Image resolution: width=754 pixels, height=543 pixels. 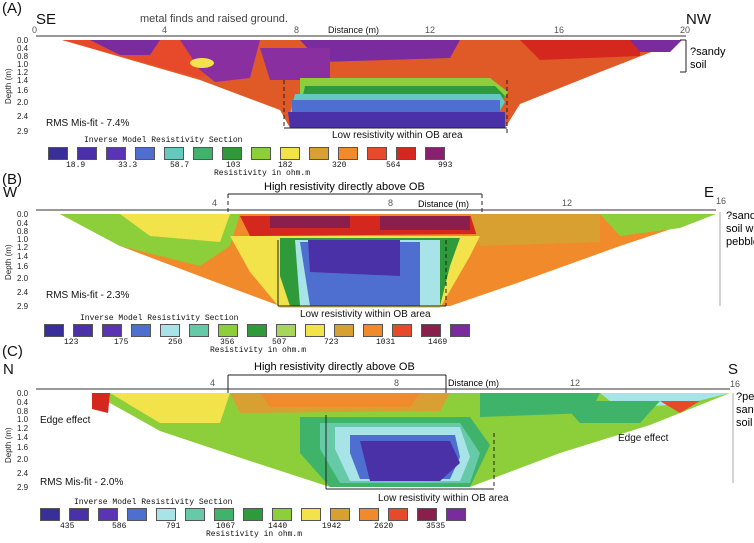 I want to click on legend-value: 564, so click(x=393, y=165).